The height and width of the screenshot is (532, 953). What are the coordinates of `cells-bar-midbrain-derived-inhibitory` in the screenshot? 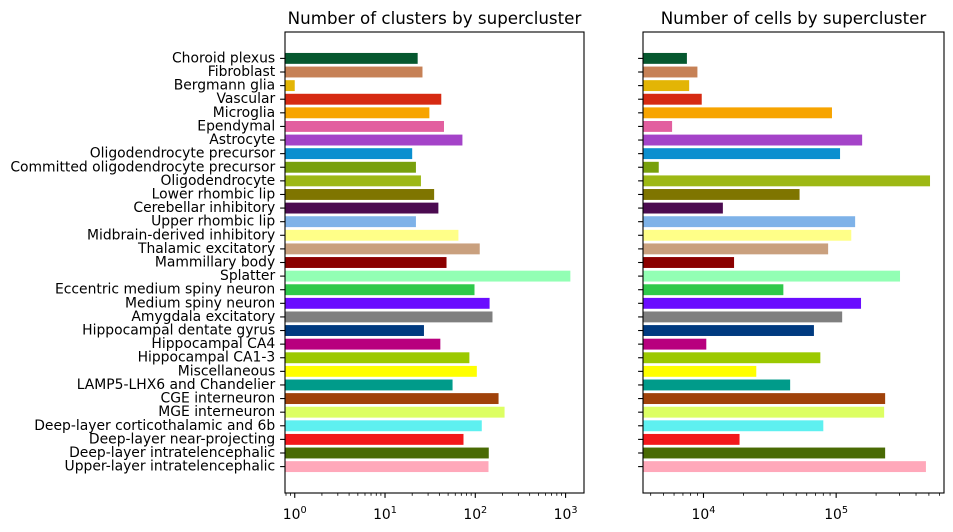 It's located at (747, 235).